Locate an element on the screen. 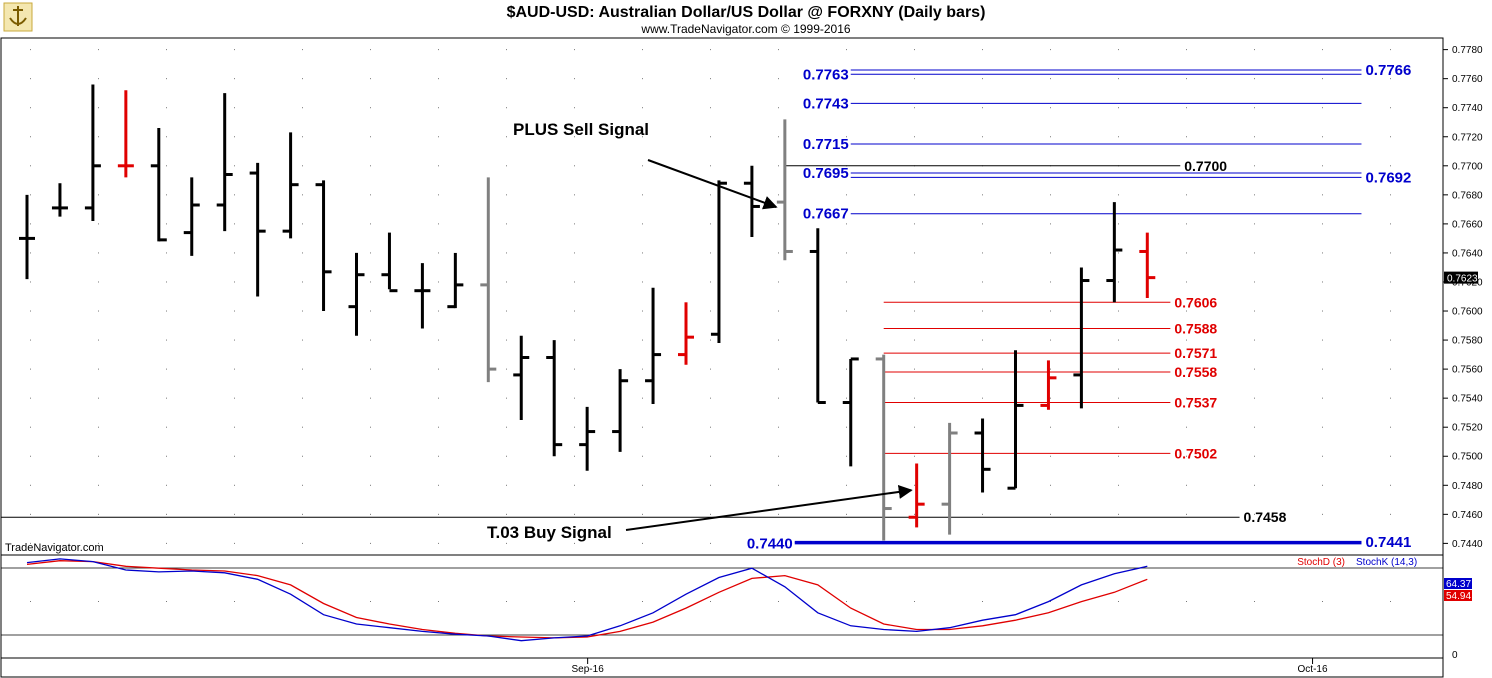 This screenshot has width=1492, height=678. level-label: 0.7606 is located at coordinates (1195, 302).